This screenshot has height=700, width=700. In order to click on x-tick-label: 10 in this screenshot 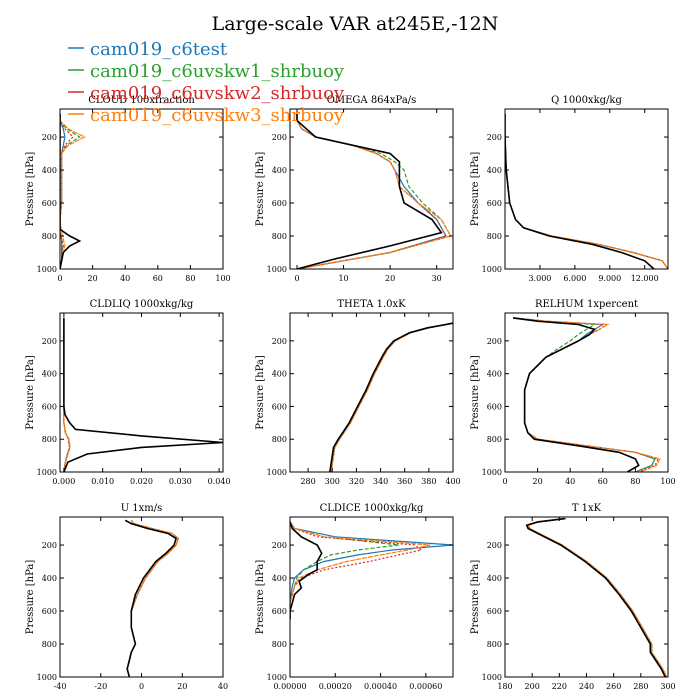, I will do `click(343, 278)`.